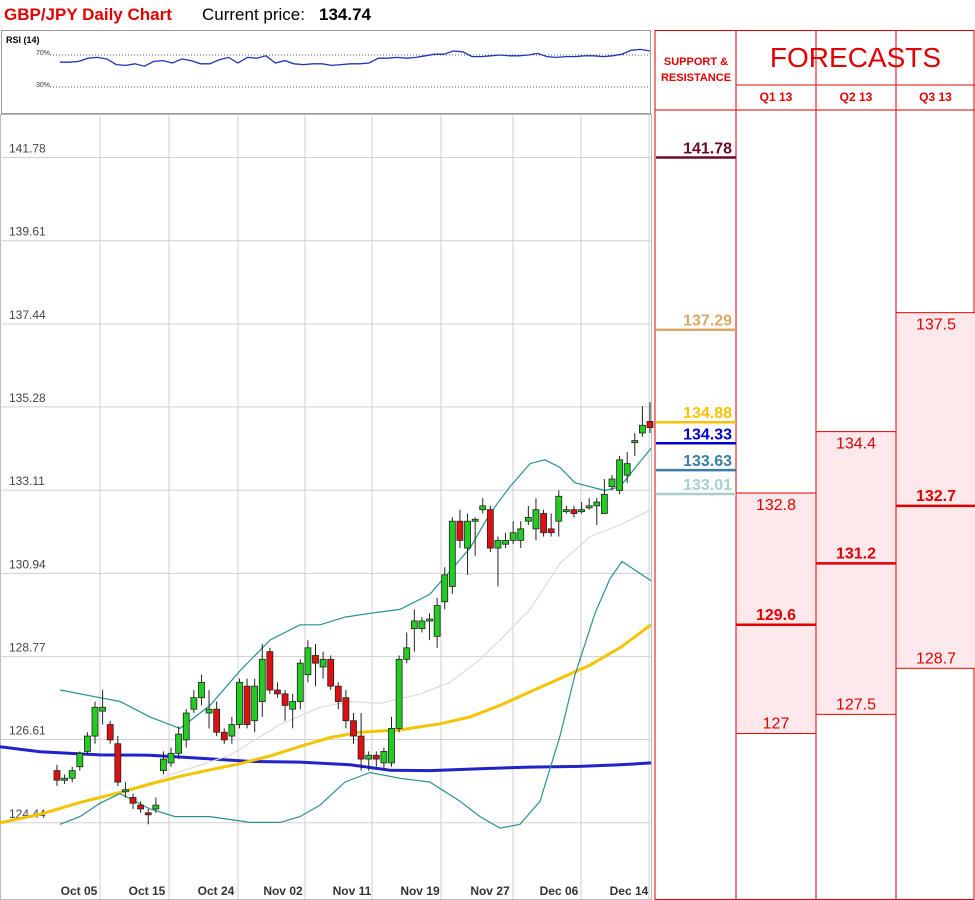  I want to click on y-tick-label: 126.61, so click(27, 731).